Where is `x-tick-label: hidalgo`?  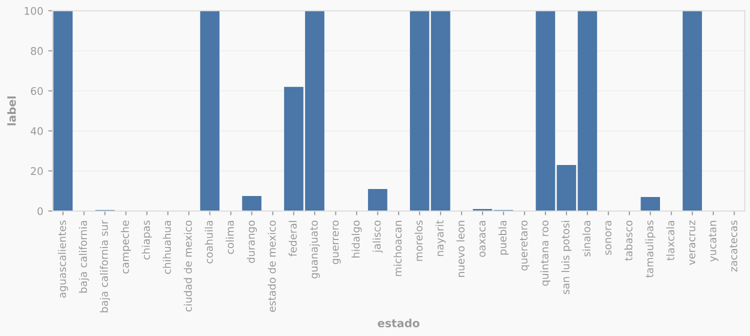
x-tick-label: hidalgo is located at coordinates (357, 239).